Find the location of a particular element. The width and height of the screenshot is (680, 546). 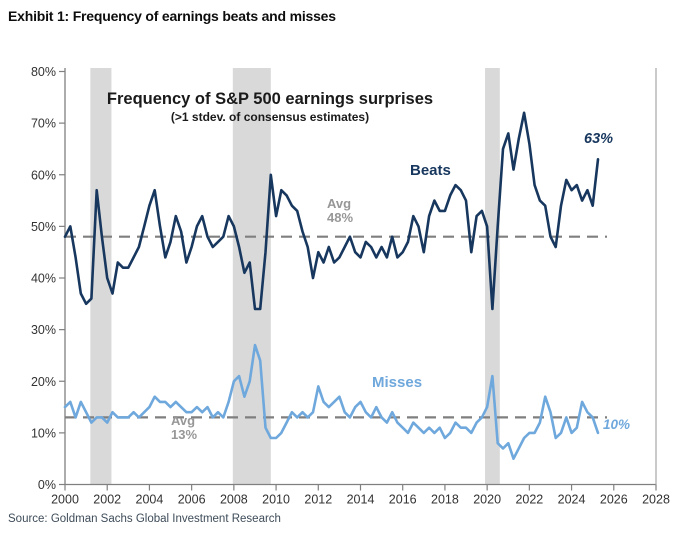

y-tick-label: 30% is located at coordinates (43, 330).